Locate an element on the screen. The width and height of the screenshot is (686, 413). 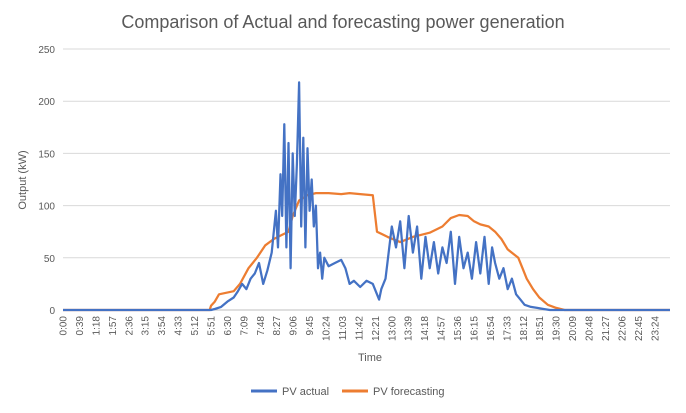
y-tick-label: 150 is located at coordinates (46, 154).